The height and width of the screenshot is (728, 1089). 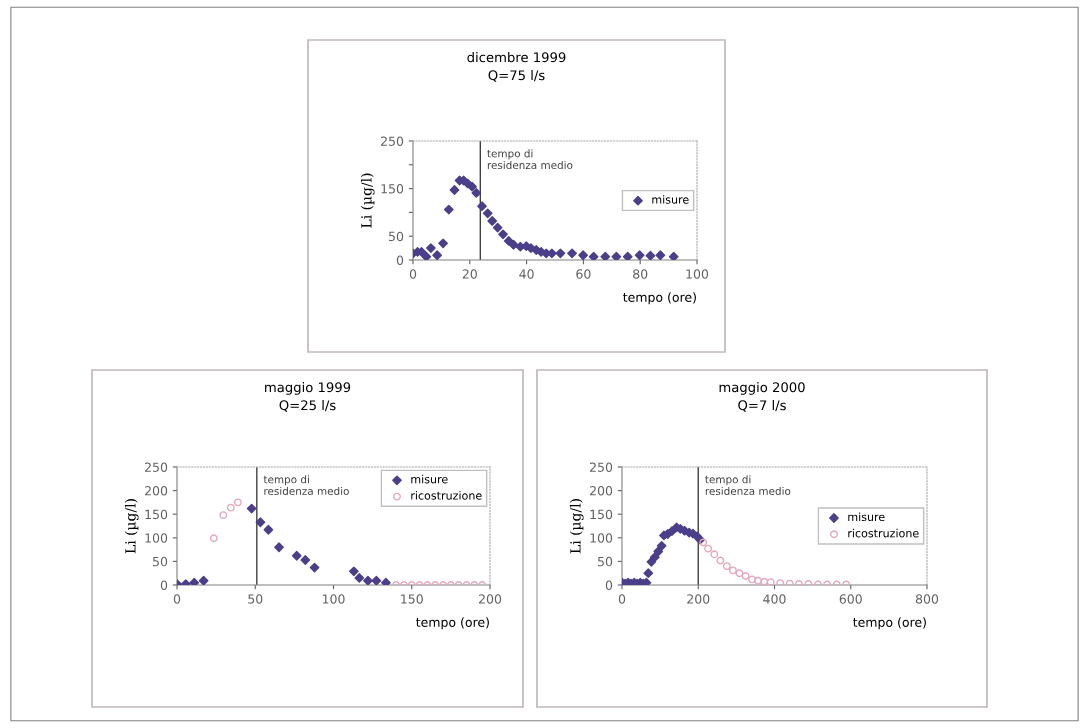 What do you see at coordinates (255, 599) in the screenshot?
I see `x-tick-label: 50` at bounding box center [255, 599].